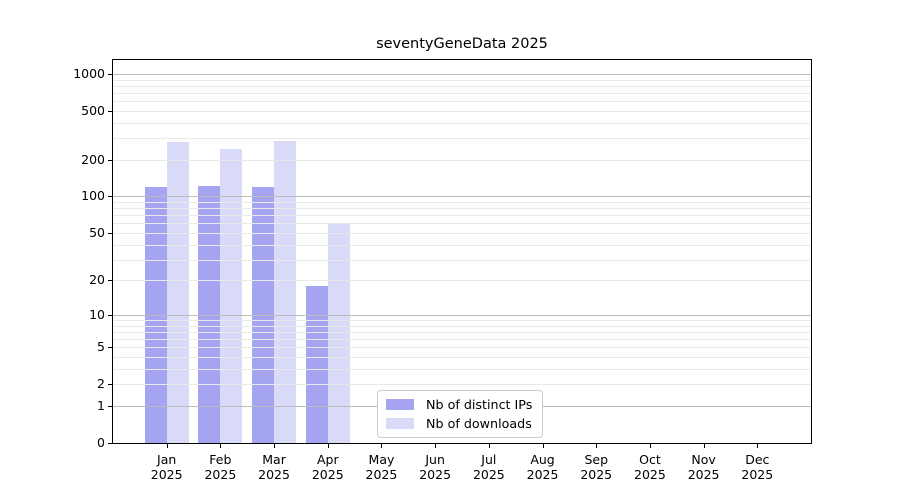 This screenshot has width=900, height=500. Describe the element at coordinates (231, 295) in the screenshot. I see `bar-downloads-feb` at that location.